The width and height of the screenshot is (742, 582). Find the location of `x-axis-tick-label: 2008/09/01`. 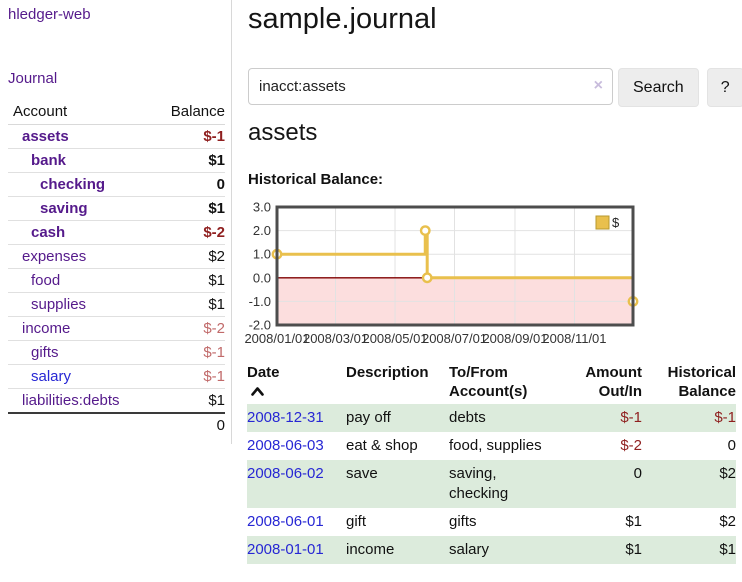

x-axis-tick-label: 2008/09/01 is located at coordinates (514, 338).